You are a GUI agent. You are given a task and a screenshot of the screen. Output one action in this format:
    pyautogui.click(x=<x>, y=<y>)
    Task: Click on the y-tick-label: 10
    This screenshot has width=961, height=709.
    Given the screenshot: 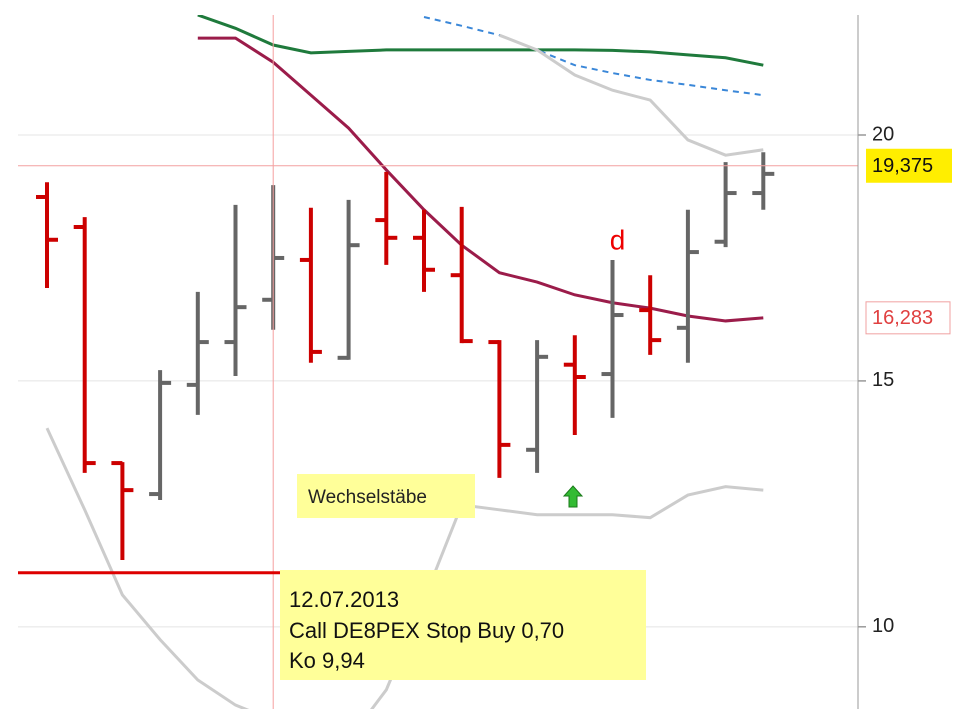 What is the action you would take?
    pyautogui.click(x=883, y=626)
    